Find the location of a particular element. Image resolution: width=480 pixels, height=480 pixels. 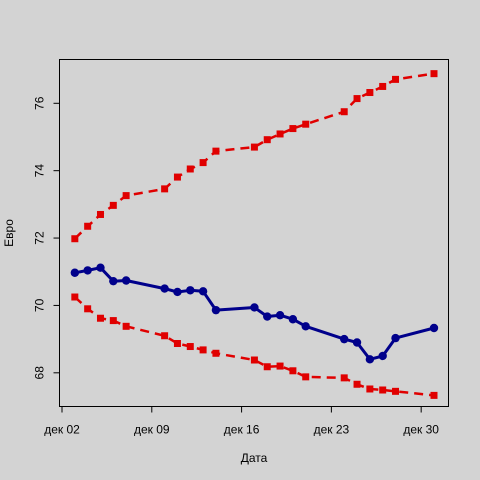

y-tick-label: 72 is located at coordinates (40, 238).